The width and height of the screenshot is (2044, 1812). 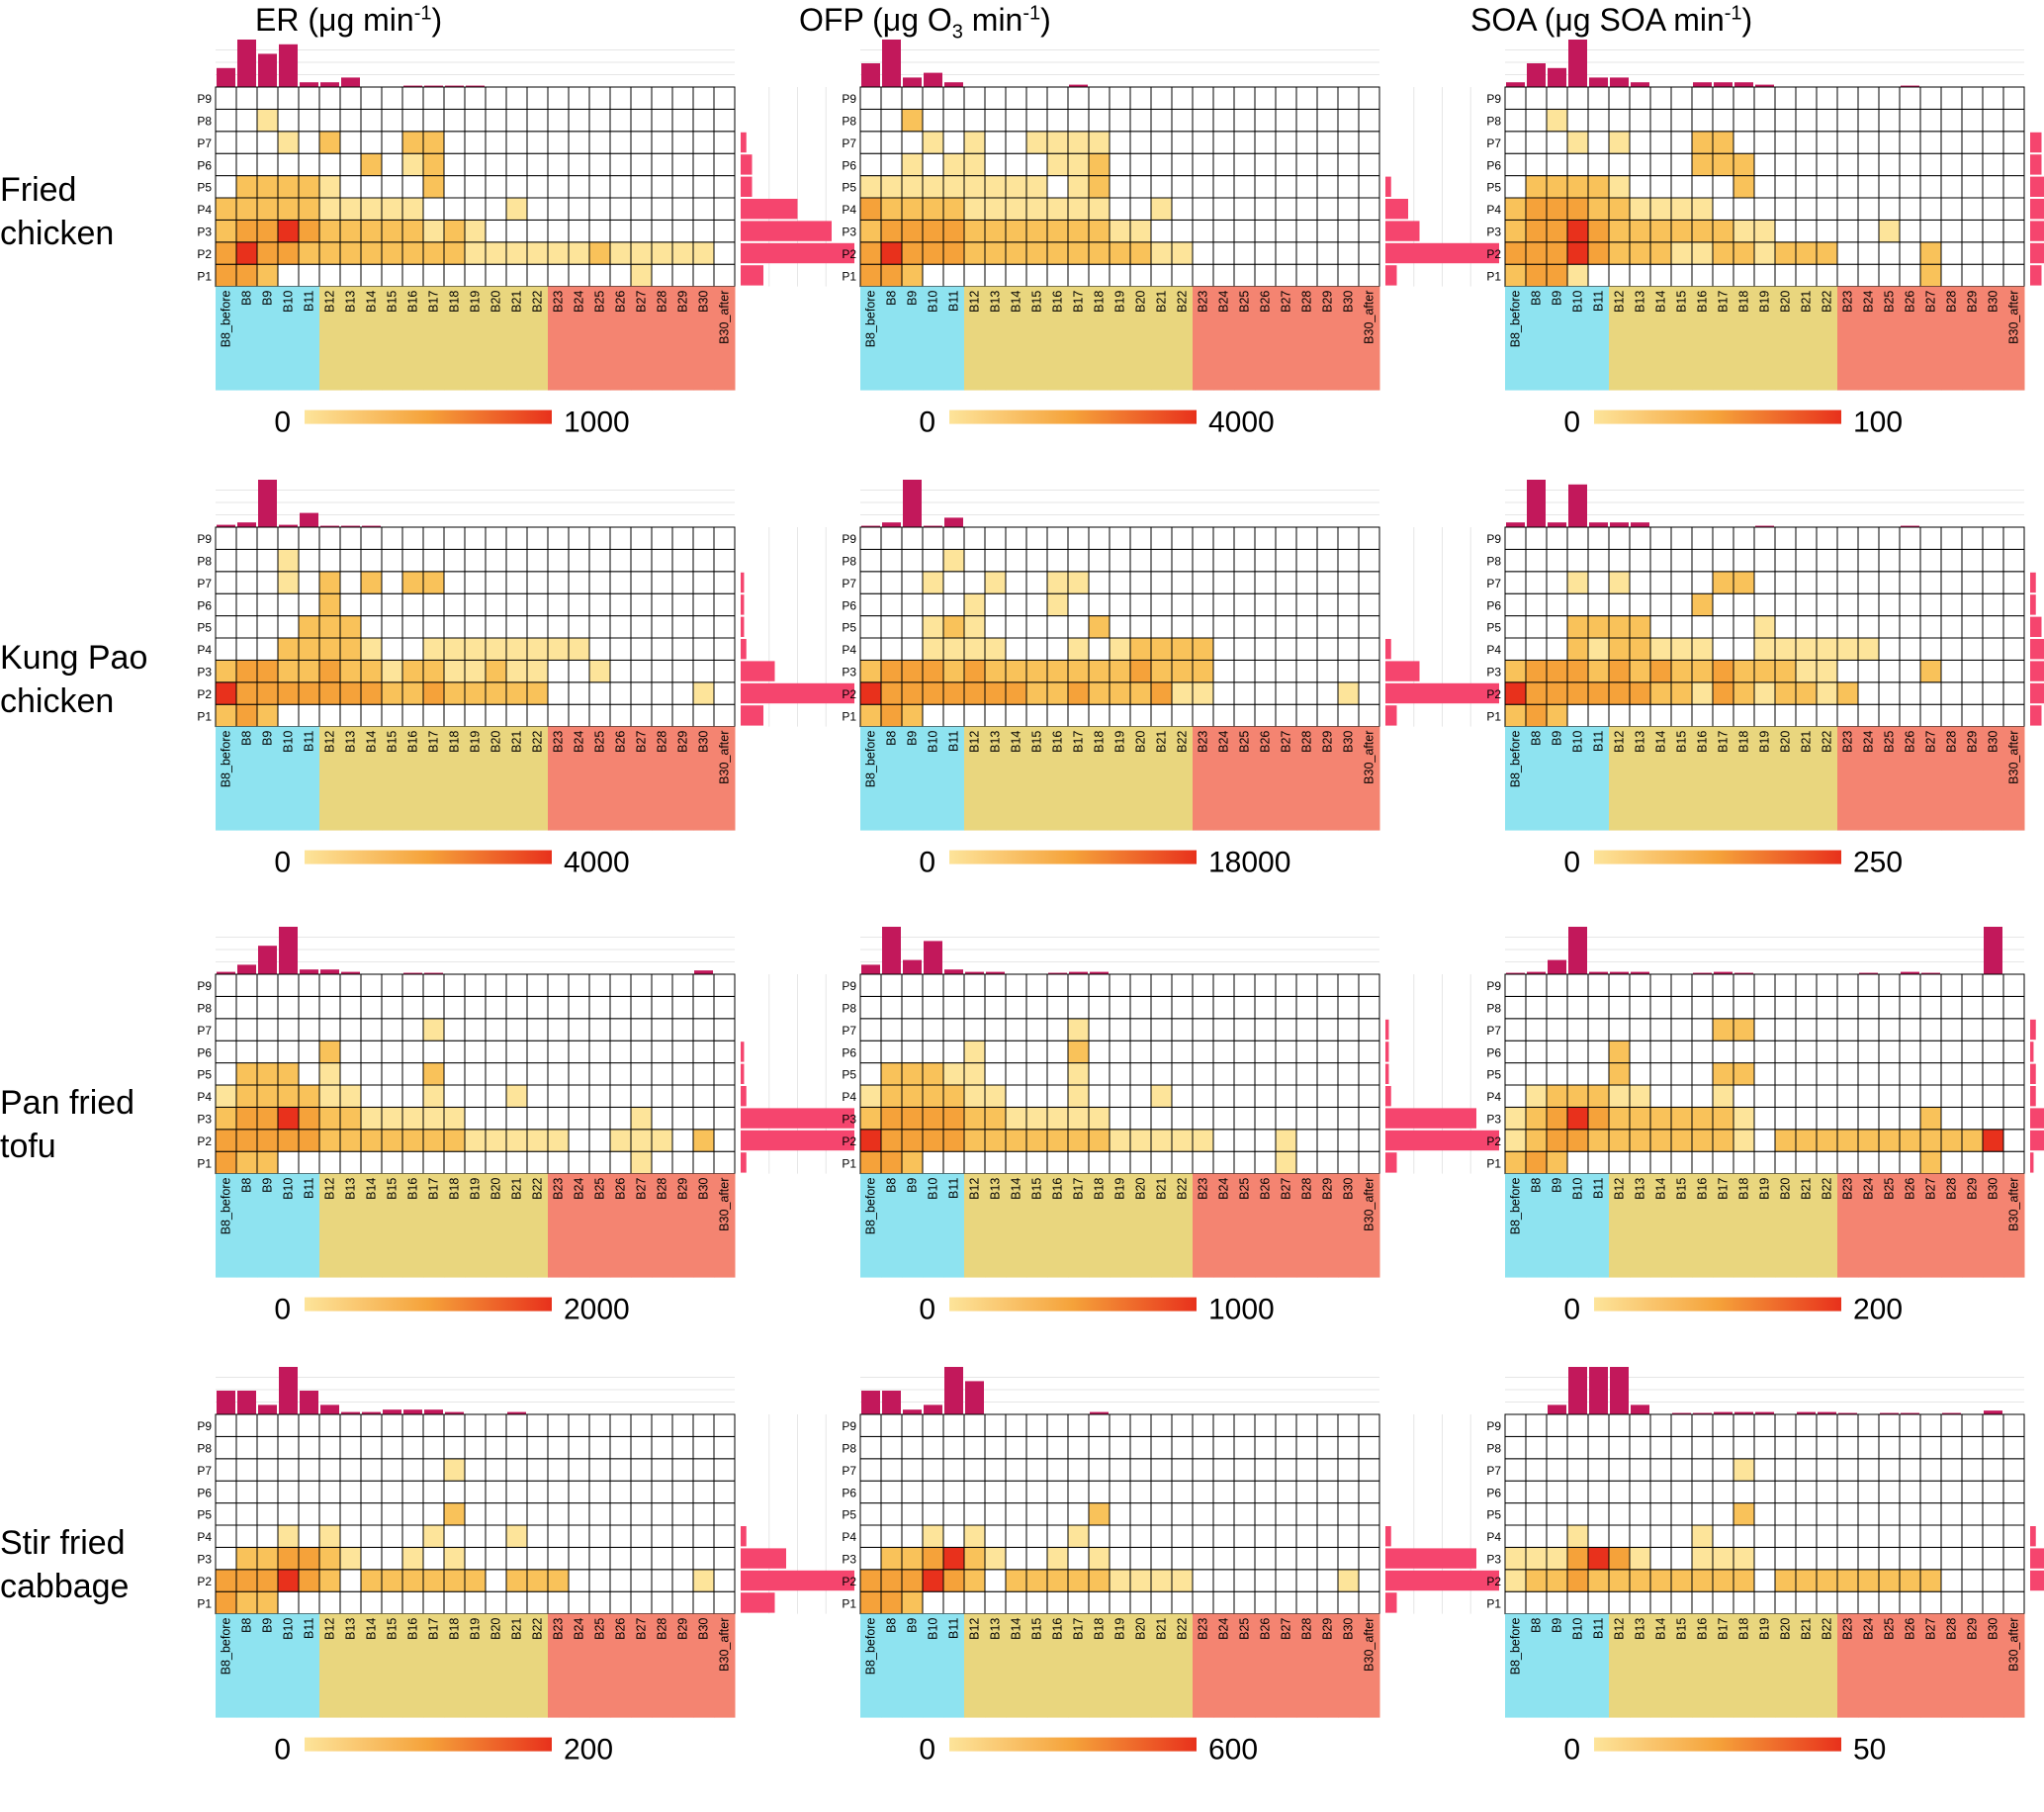 What do you see at coordinates (1806, 1189) in the screenshot?
I see `x-tick-label: B21` at bounding box center [1806, 1189].